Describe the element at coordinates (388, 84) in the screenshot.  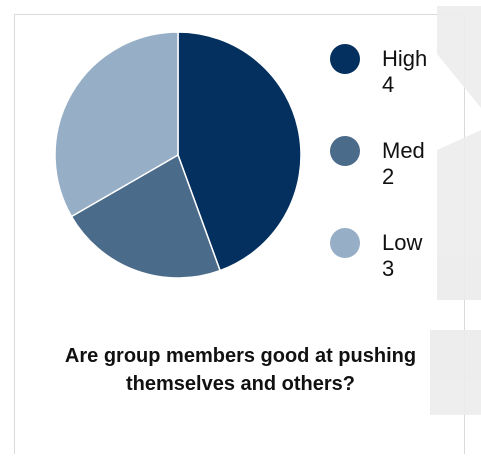
I see `legend-value: 4` at that location.